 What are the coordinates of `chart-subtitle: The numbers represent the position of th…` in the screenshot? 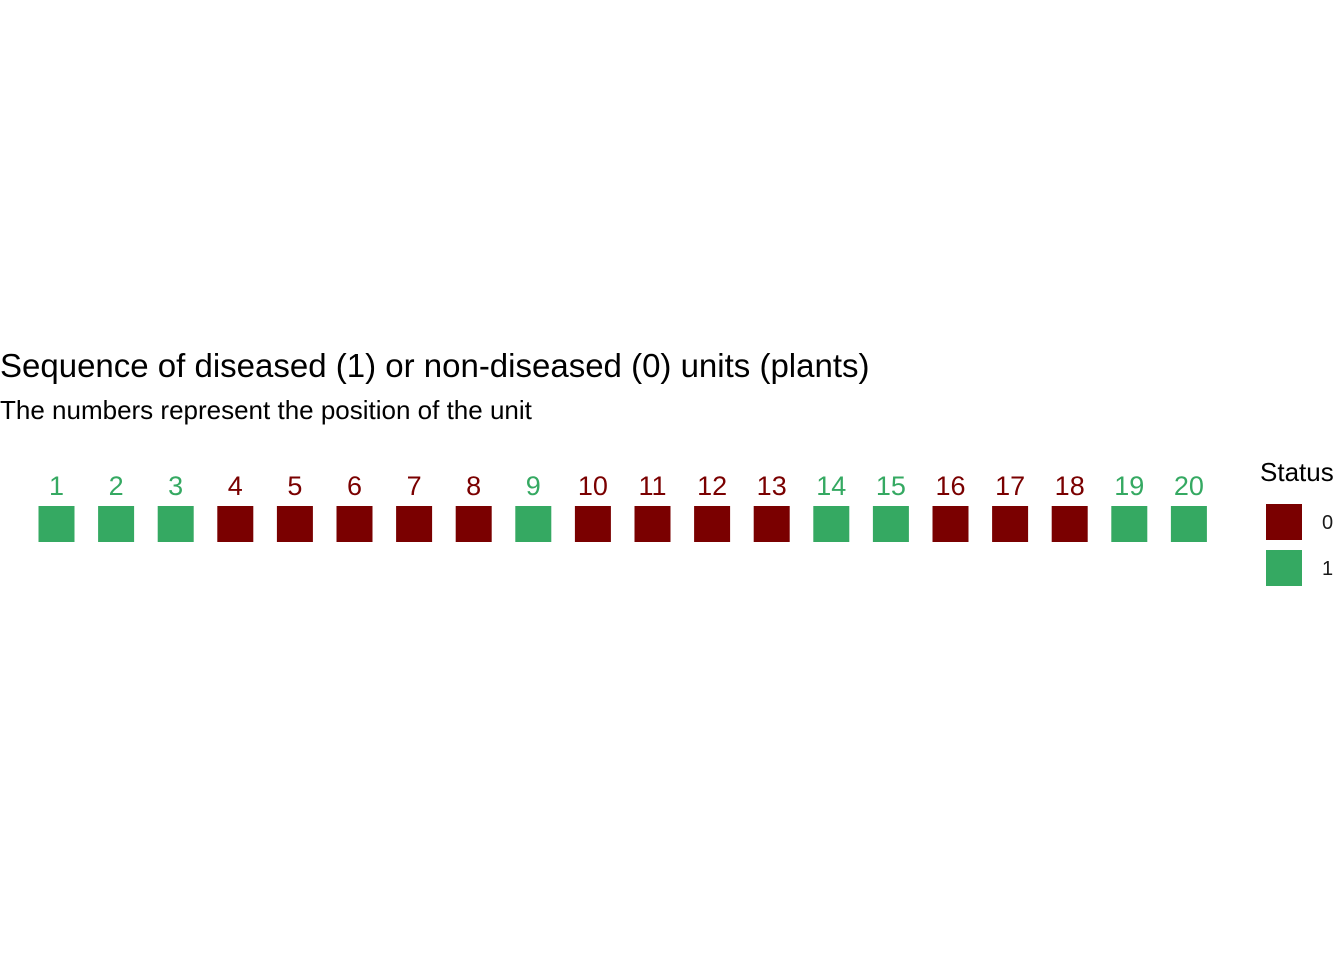 It's located at (266, 410).